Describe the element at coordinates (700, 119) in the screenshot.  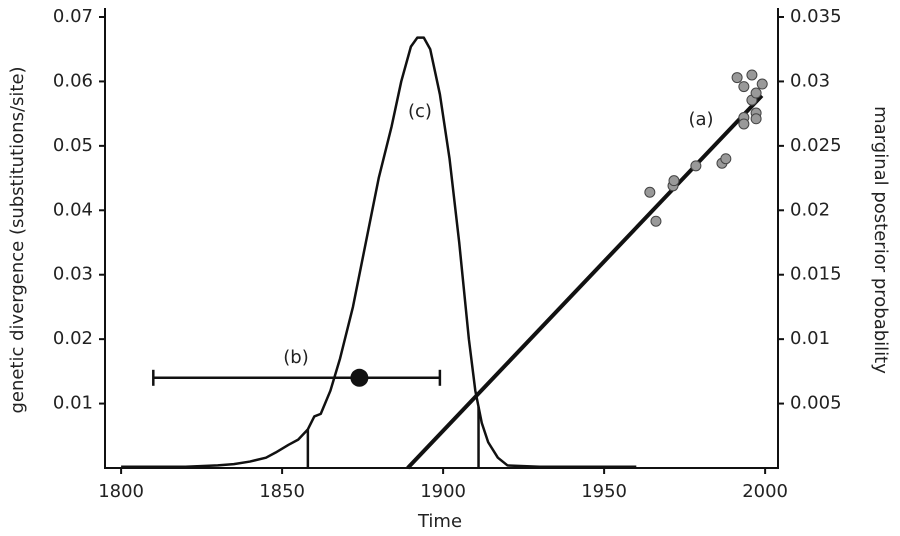
I see `annotation: (a)` at that location.